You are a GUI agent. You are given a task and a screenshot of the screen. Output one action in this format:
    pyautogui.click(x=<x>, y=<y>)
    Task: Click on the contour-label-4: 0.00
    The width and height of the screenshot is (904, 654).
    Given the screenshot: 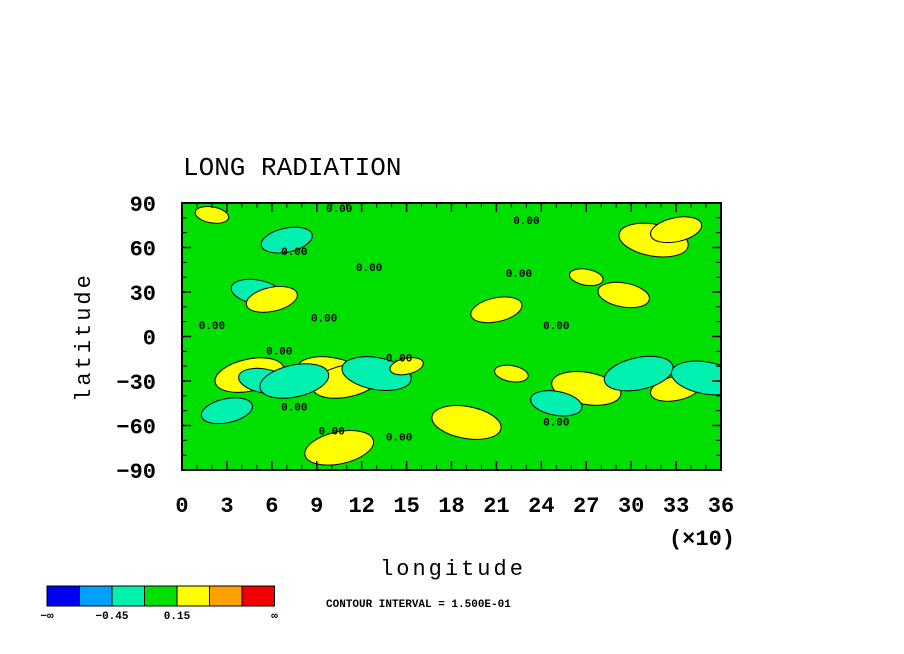 What is the action you would take?
    pyautogui.click(x=519, y=275)
    